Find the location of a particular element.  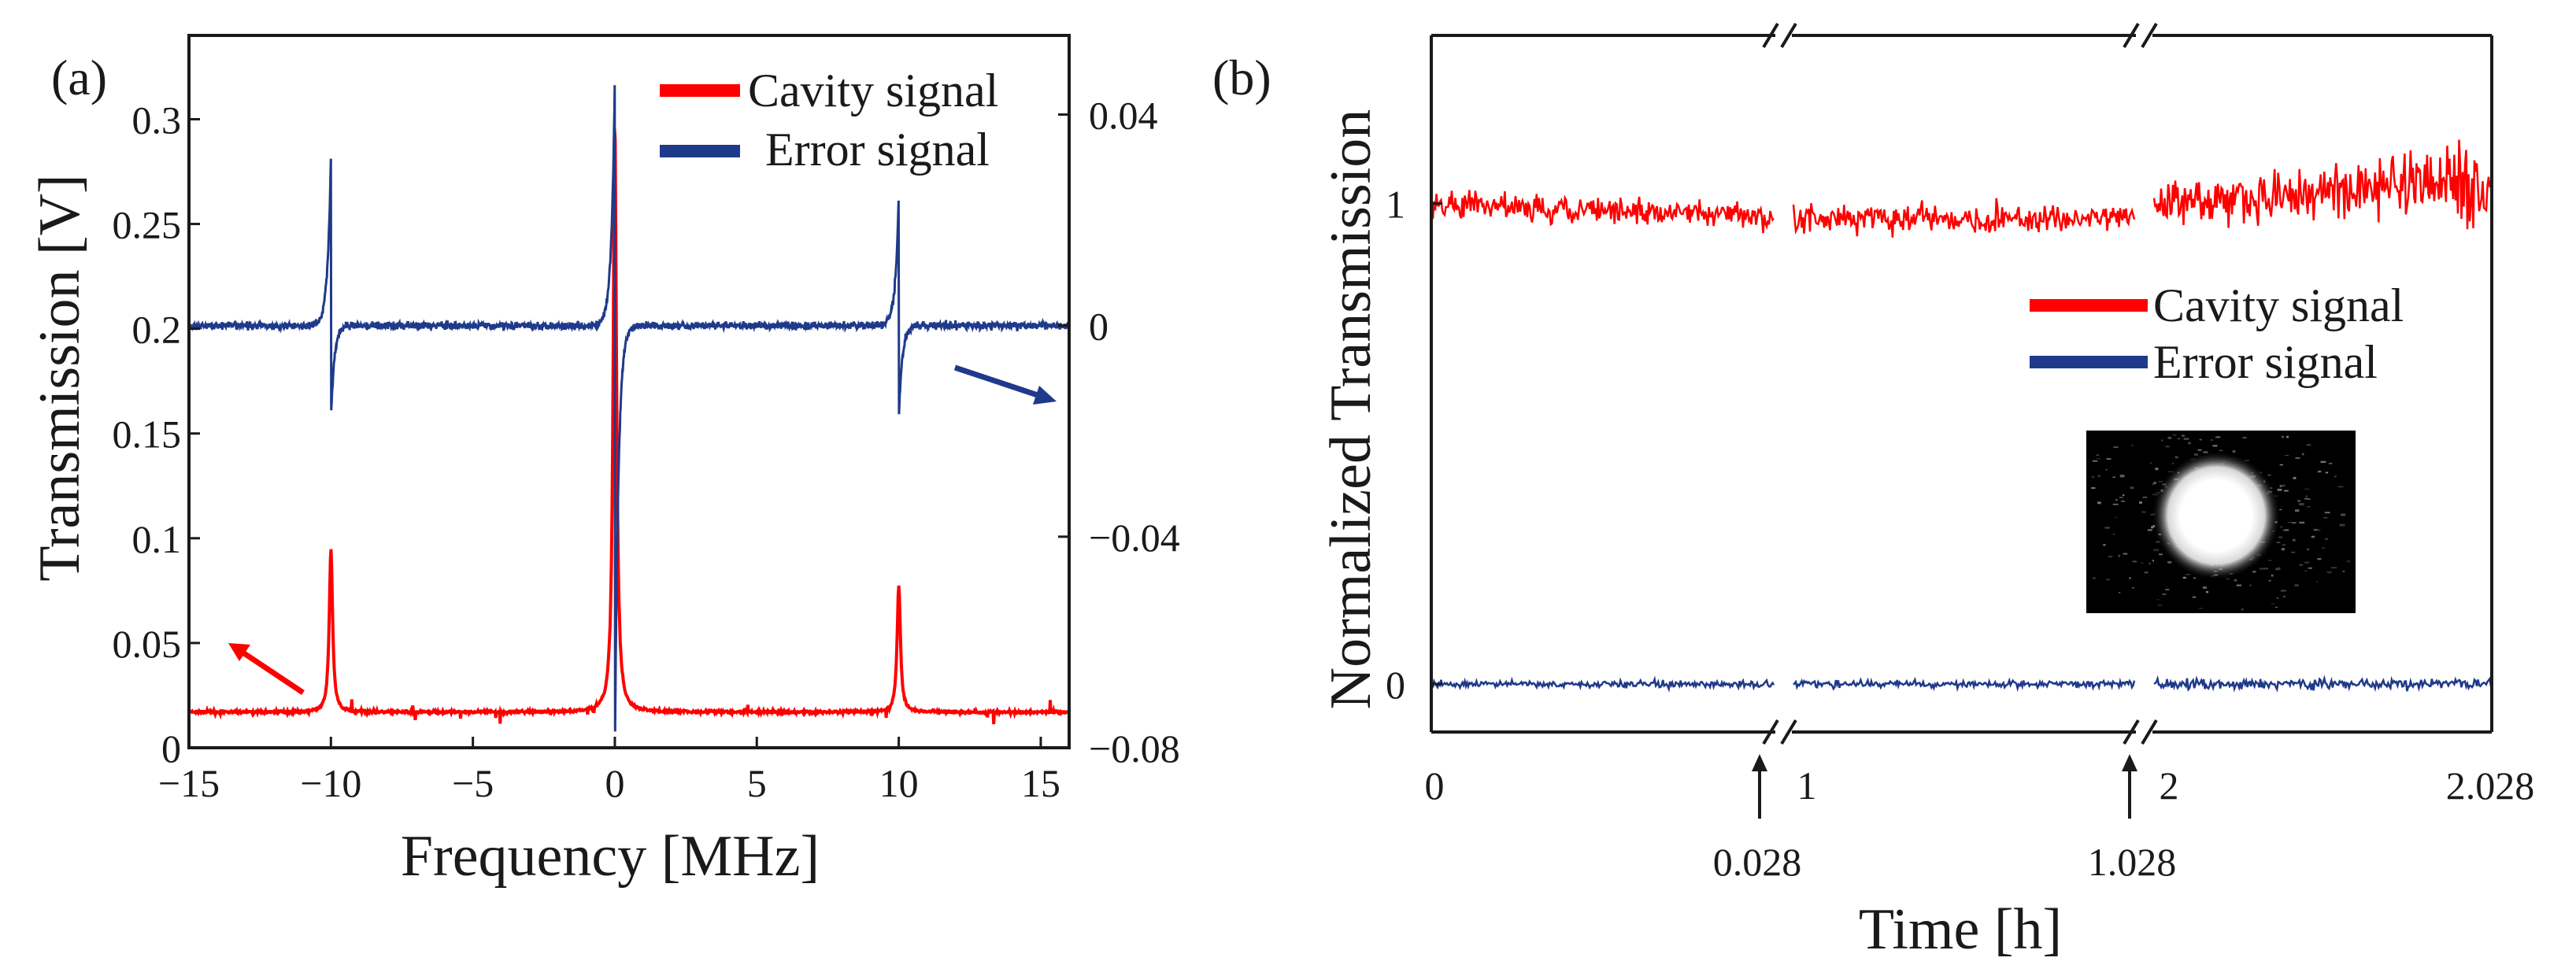

y-axis-left-ticks-a: 0 0.05 0.1 0.15 0.2 0.25 0.3 is located at coordinates (156, 434).